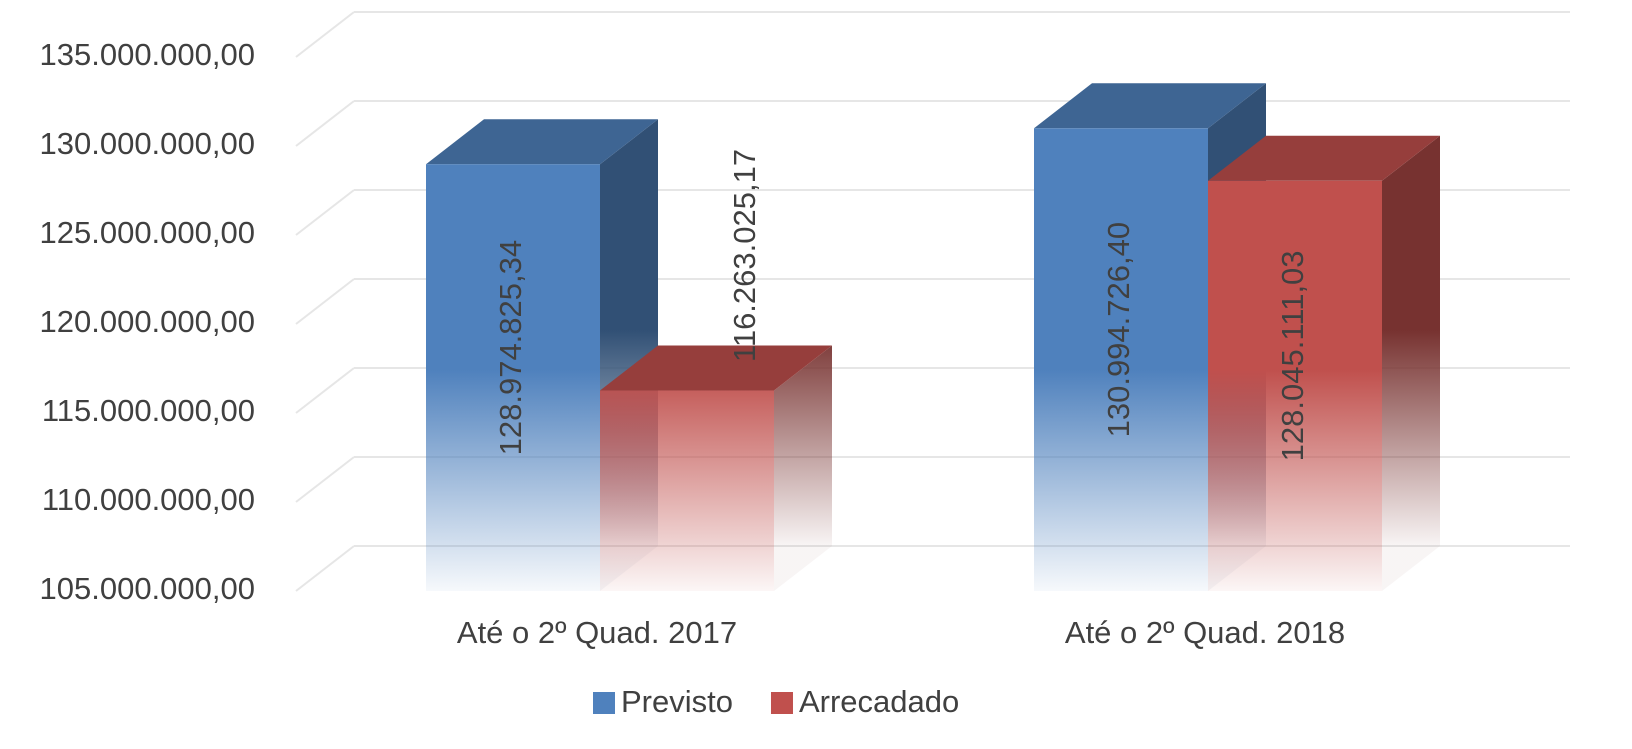 The height and width of the screenshot is (749, 1632). I want to click on y-tick-label: 115.000.000,00, so click(148, 410).